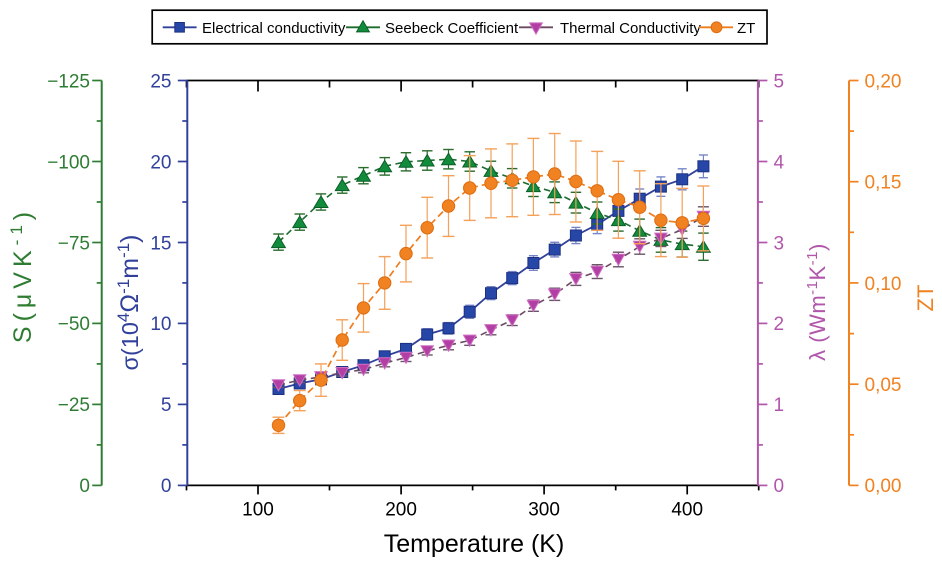 This screenshot has width=942, height=571. Describe the element at coordinates (687, 510) in the screenshot. I see `svg-text: 400` at that location.